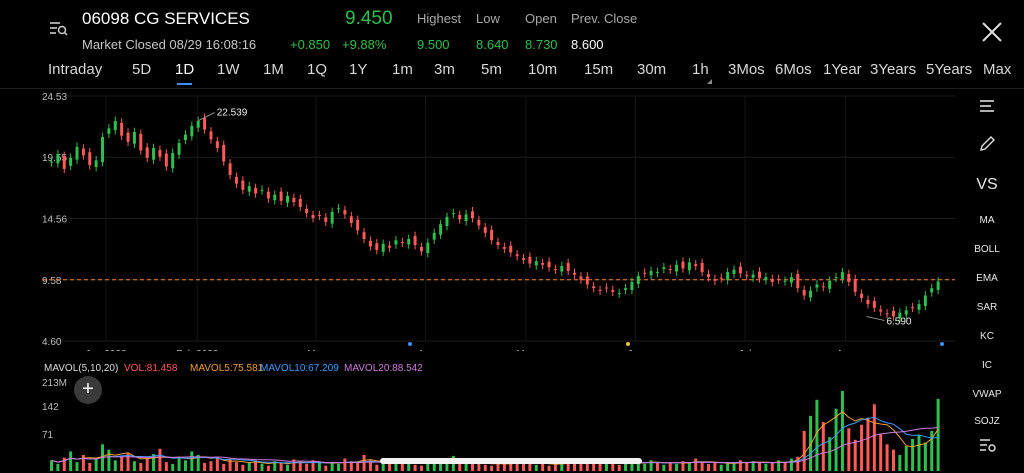 This screenshot has width=1024, height=473. I want to click on tab-30min: 30m, so click(652, 69).